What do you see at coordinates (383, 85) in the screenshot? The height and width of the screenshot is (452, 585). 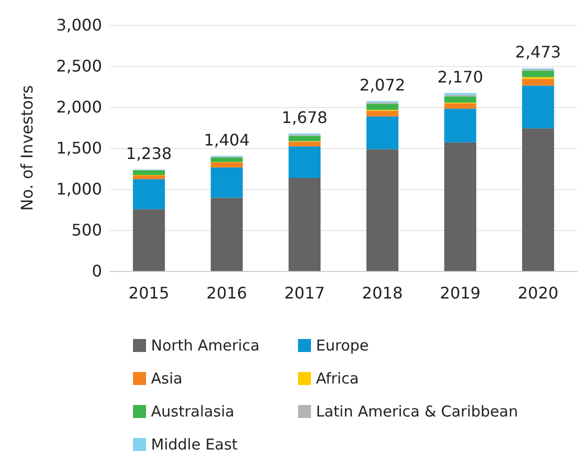 I see `total-label: 2,072` at bounding box center [383, 85].